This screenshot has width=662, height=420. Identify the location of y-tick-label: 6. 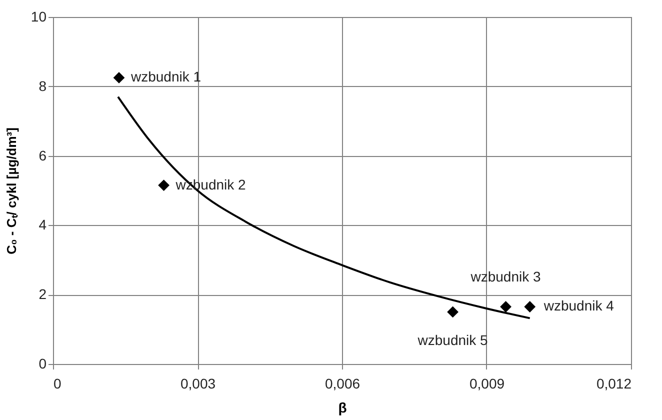
(42, 155).